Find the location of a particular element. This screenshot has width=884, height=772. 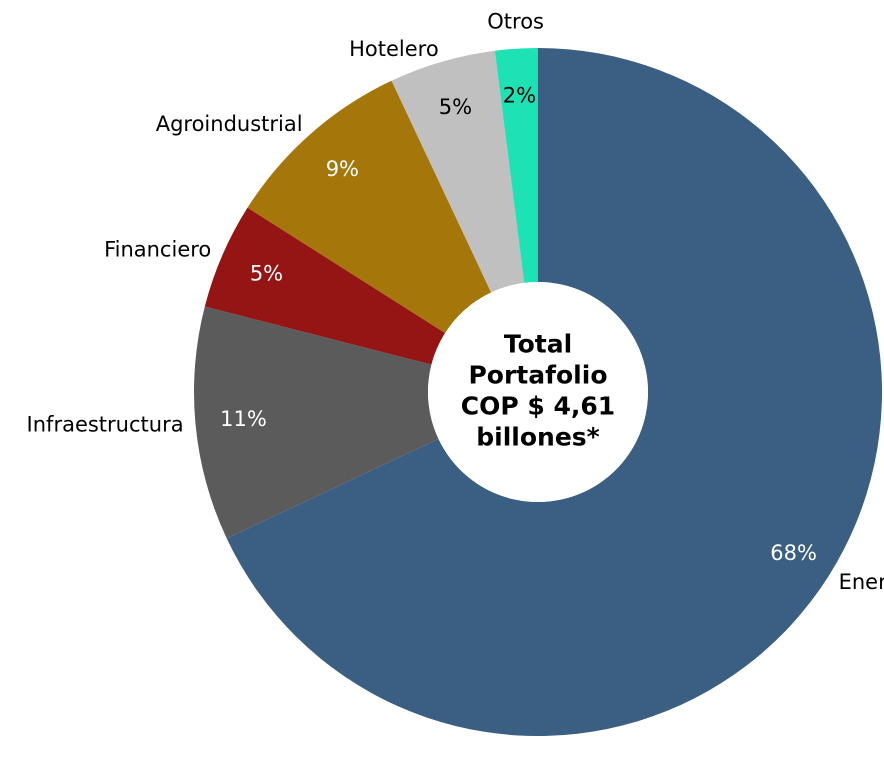

center-label: COP $ 4,61 is located at coordinates (538, 406).